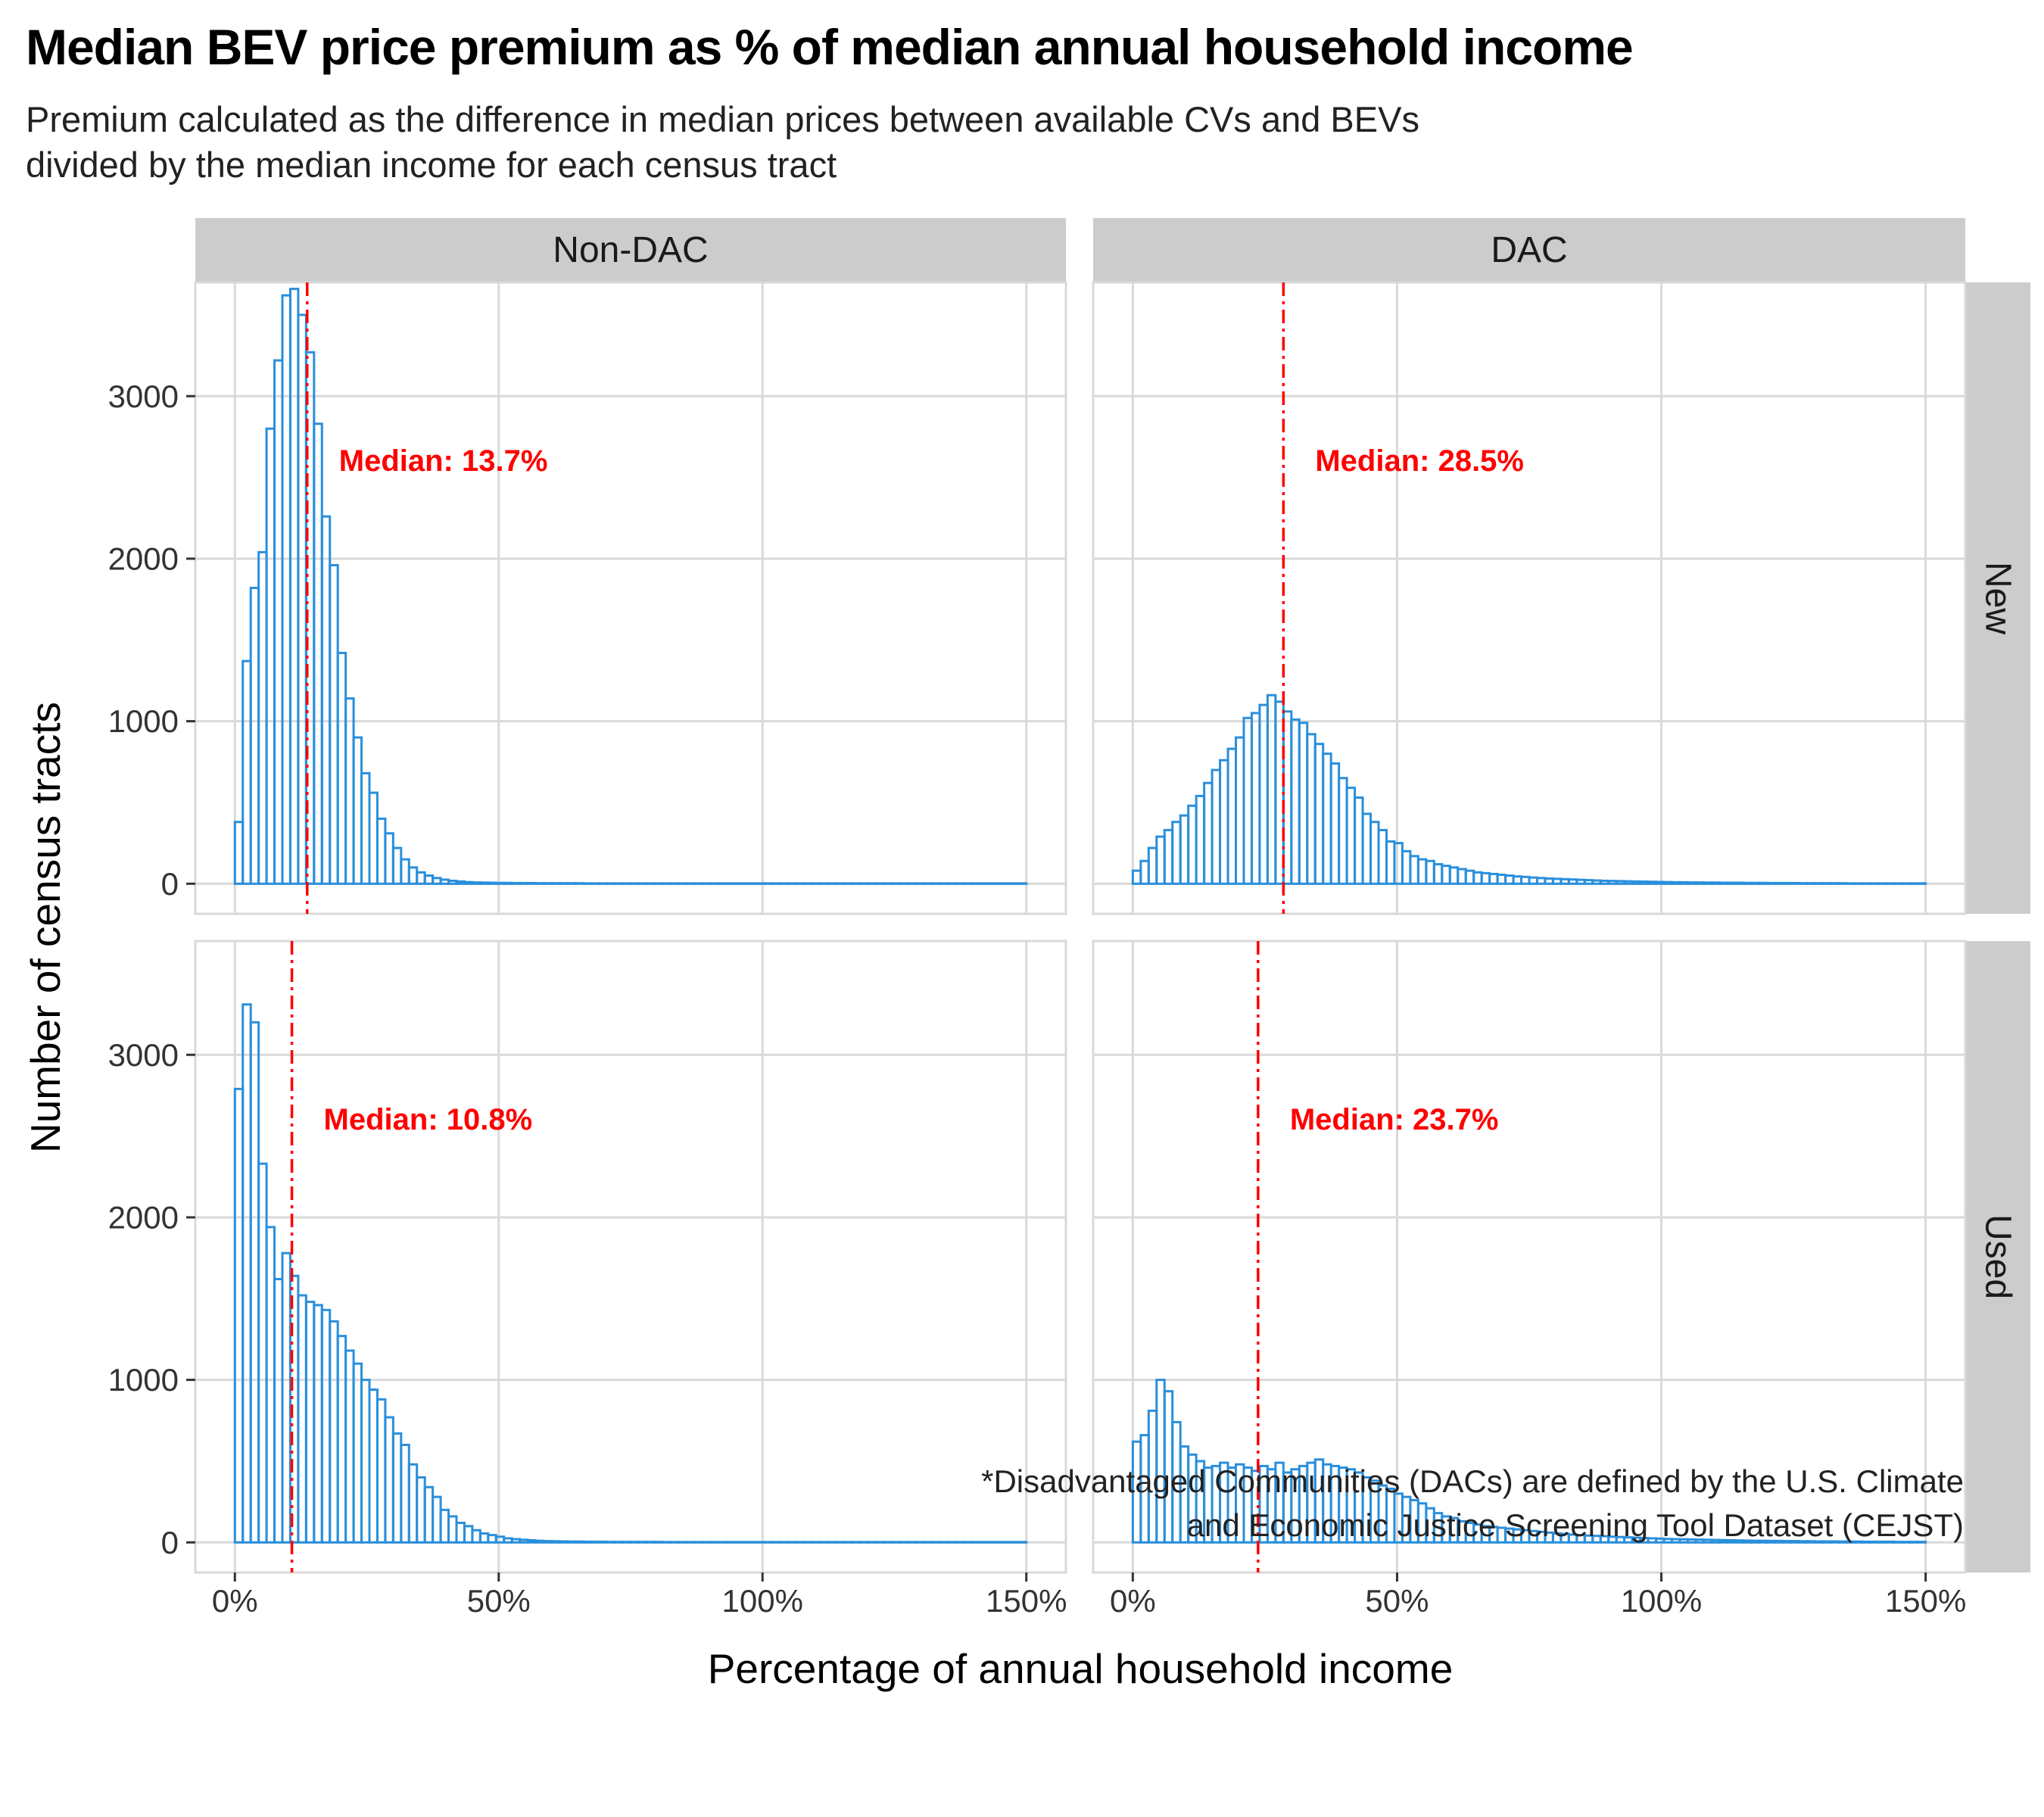  What do you see at coordinates (143, 1217) in the screenshot?
I see `y-tick-label: 2000` at bounding box center [143, 1217].